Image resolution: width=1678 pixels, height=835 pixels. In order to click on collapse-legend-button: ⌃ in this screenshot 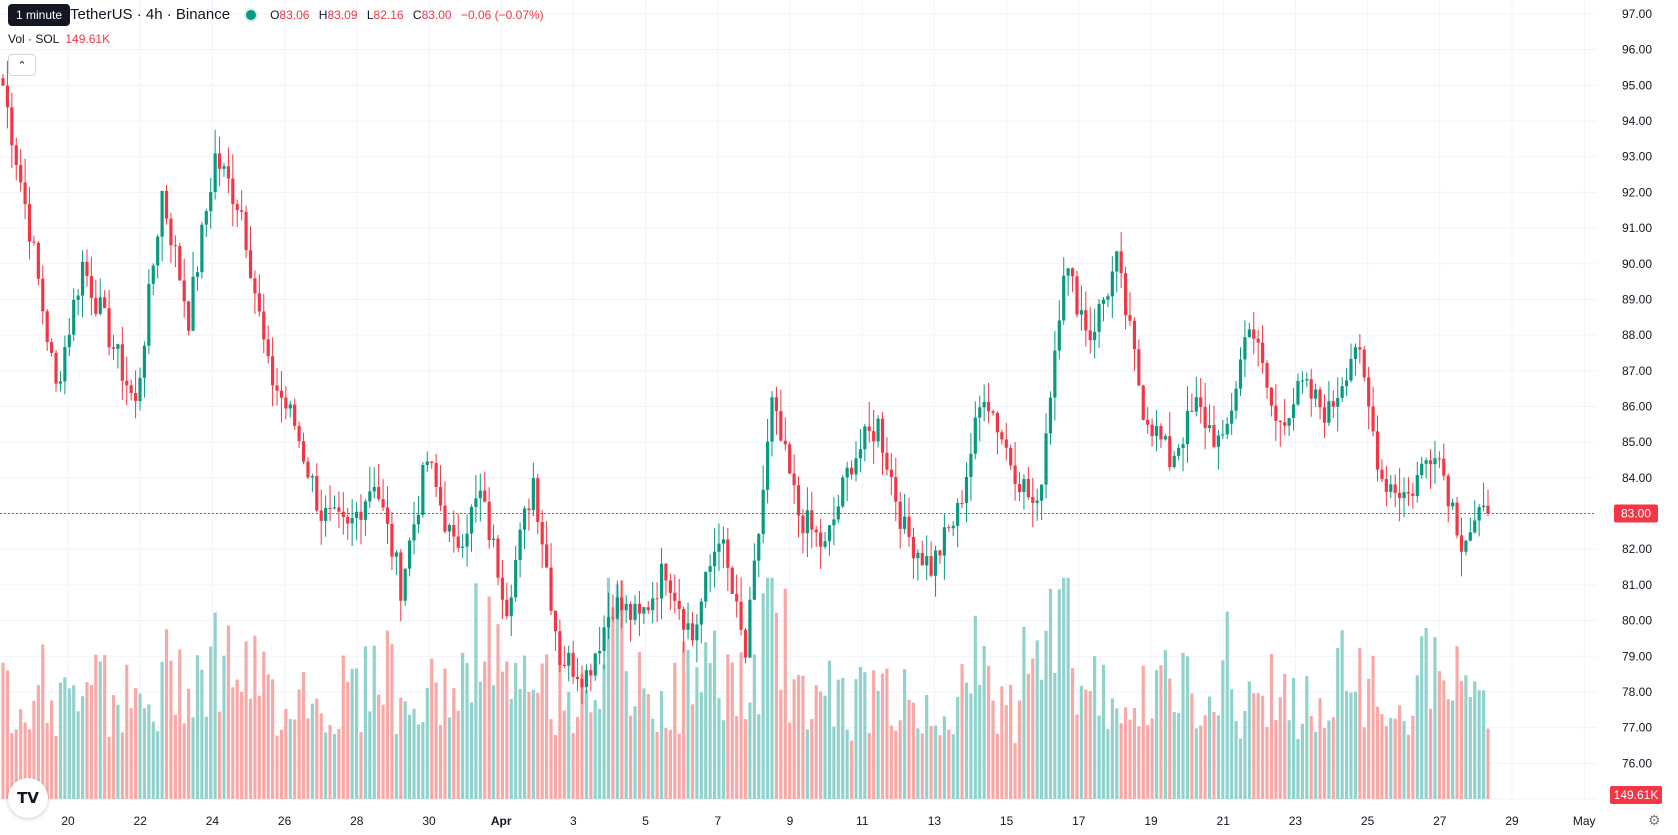, I will do `click(22, 65)`.